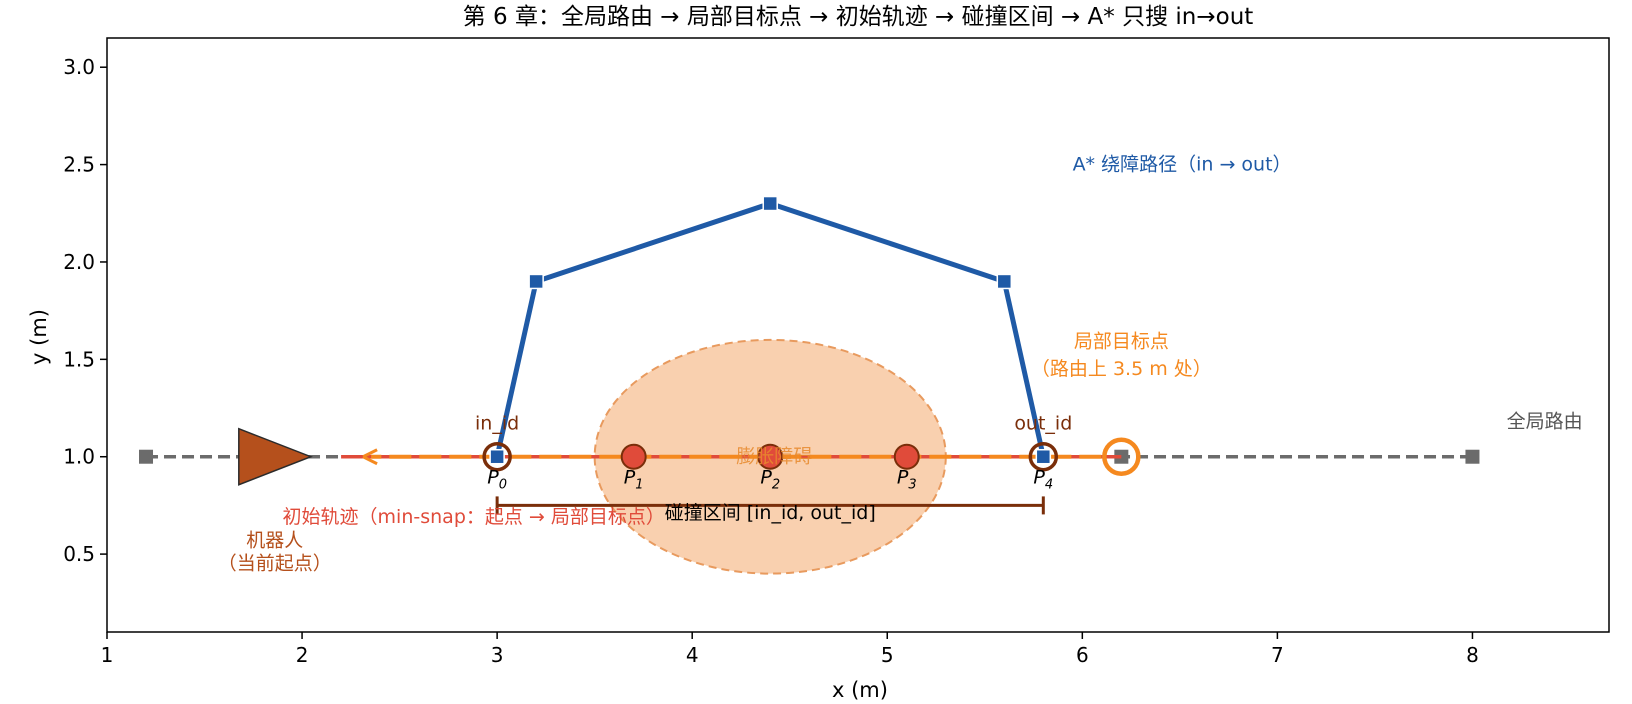 The height and width of the screenshot is (704, 1632). I want to click on local-goal-sublabel: （路由上 3.5 m 处）, so click(1121, 369).